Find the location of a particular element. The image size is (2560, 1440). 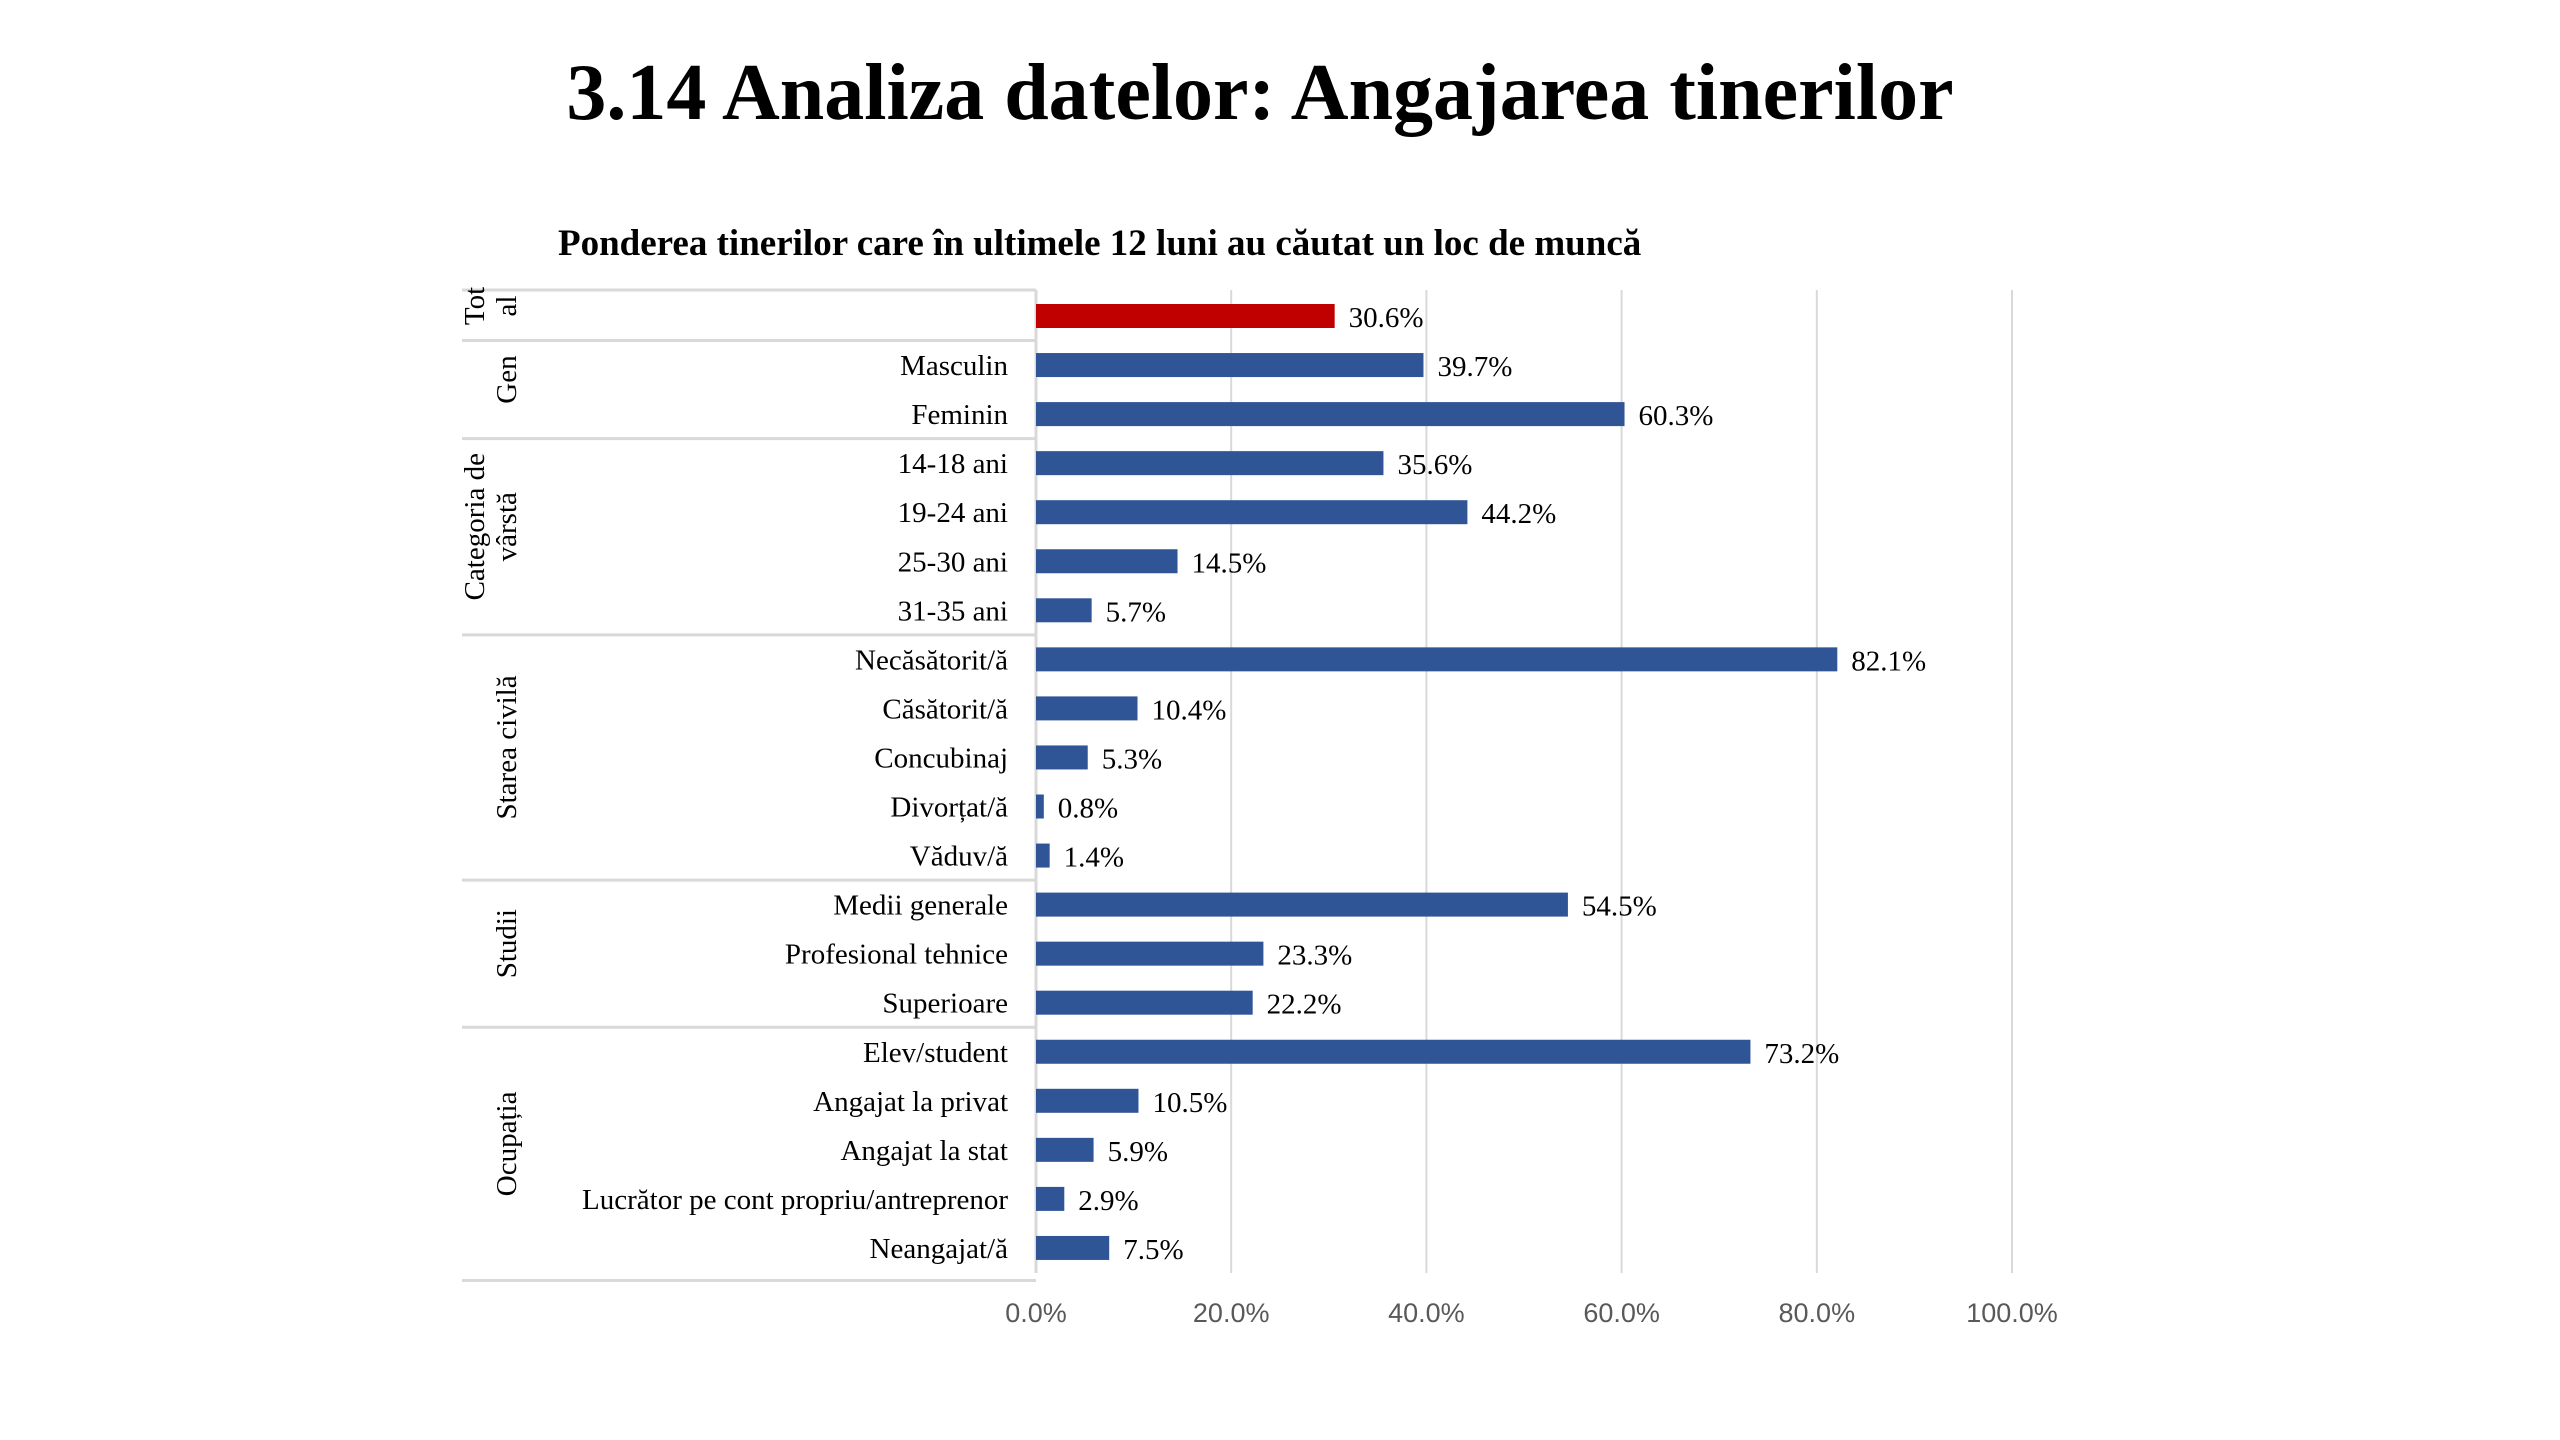

category-label: Văduv/ă is located at coordinates (959, 857).